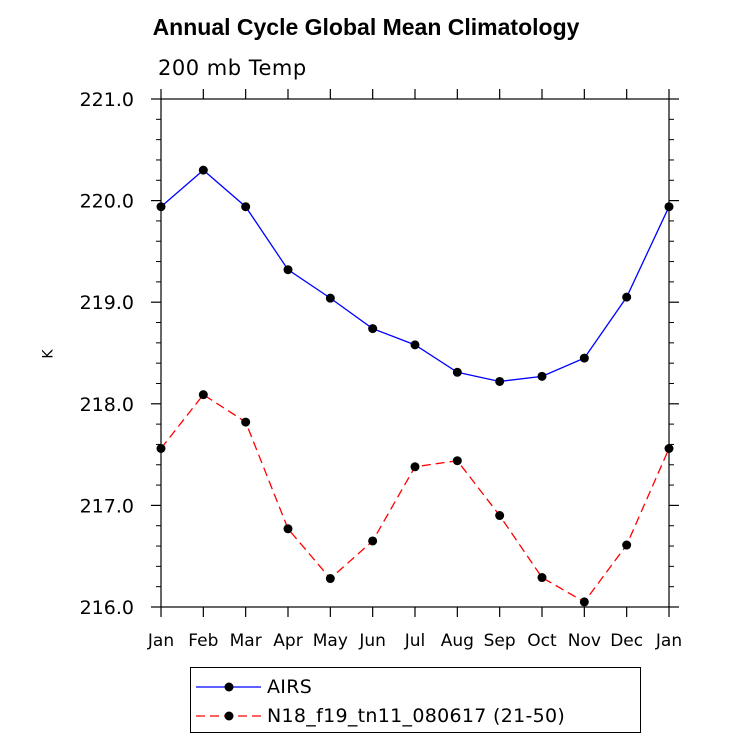 The height and width of the screenshot is (741, 733). I want to click on x-tick-labels: Jan Feb Mar Apr May Jun Jul Aug Sep Oct Nov Dec Jan, so click(414, 641).